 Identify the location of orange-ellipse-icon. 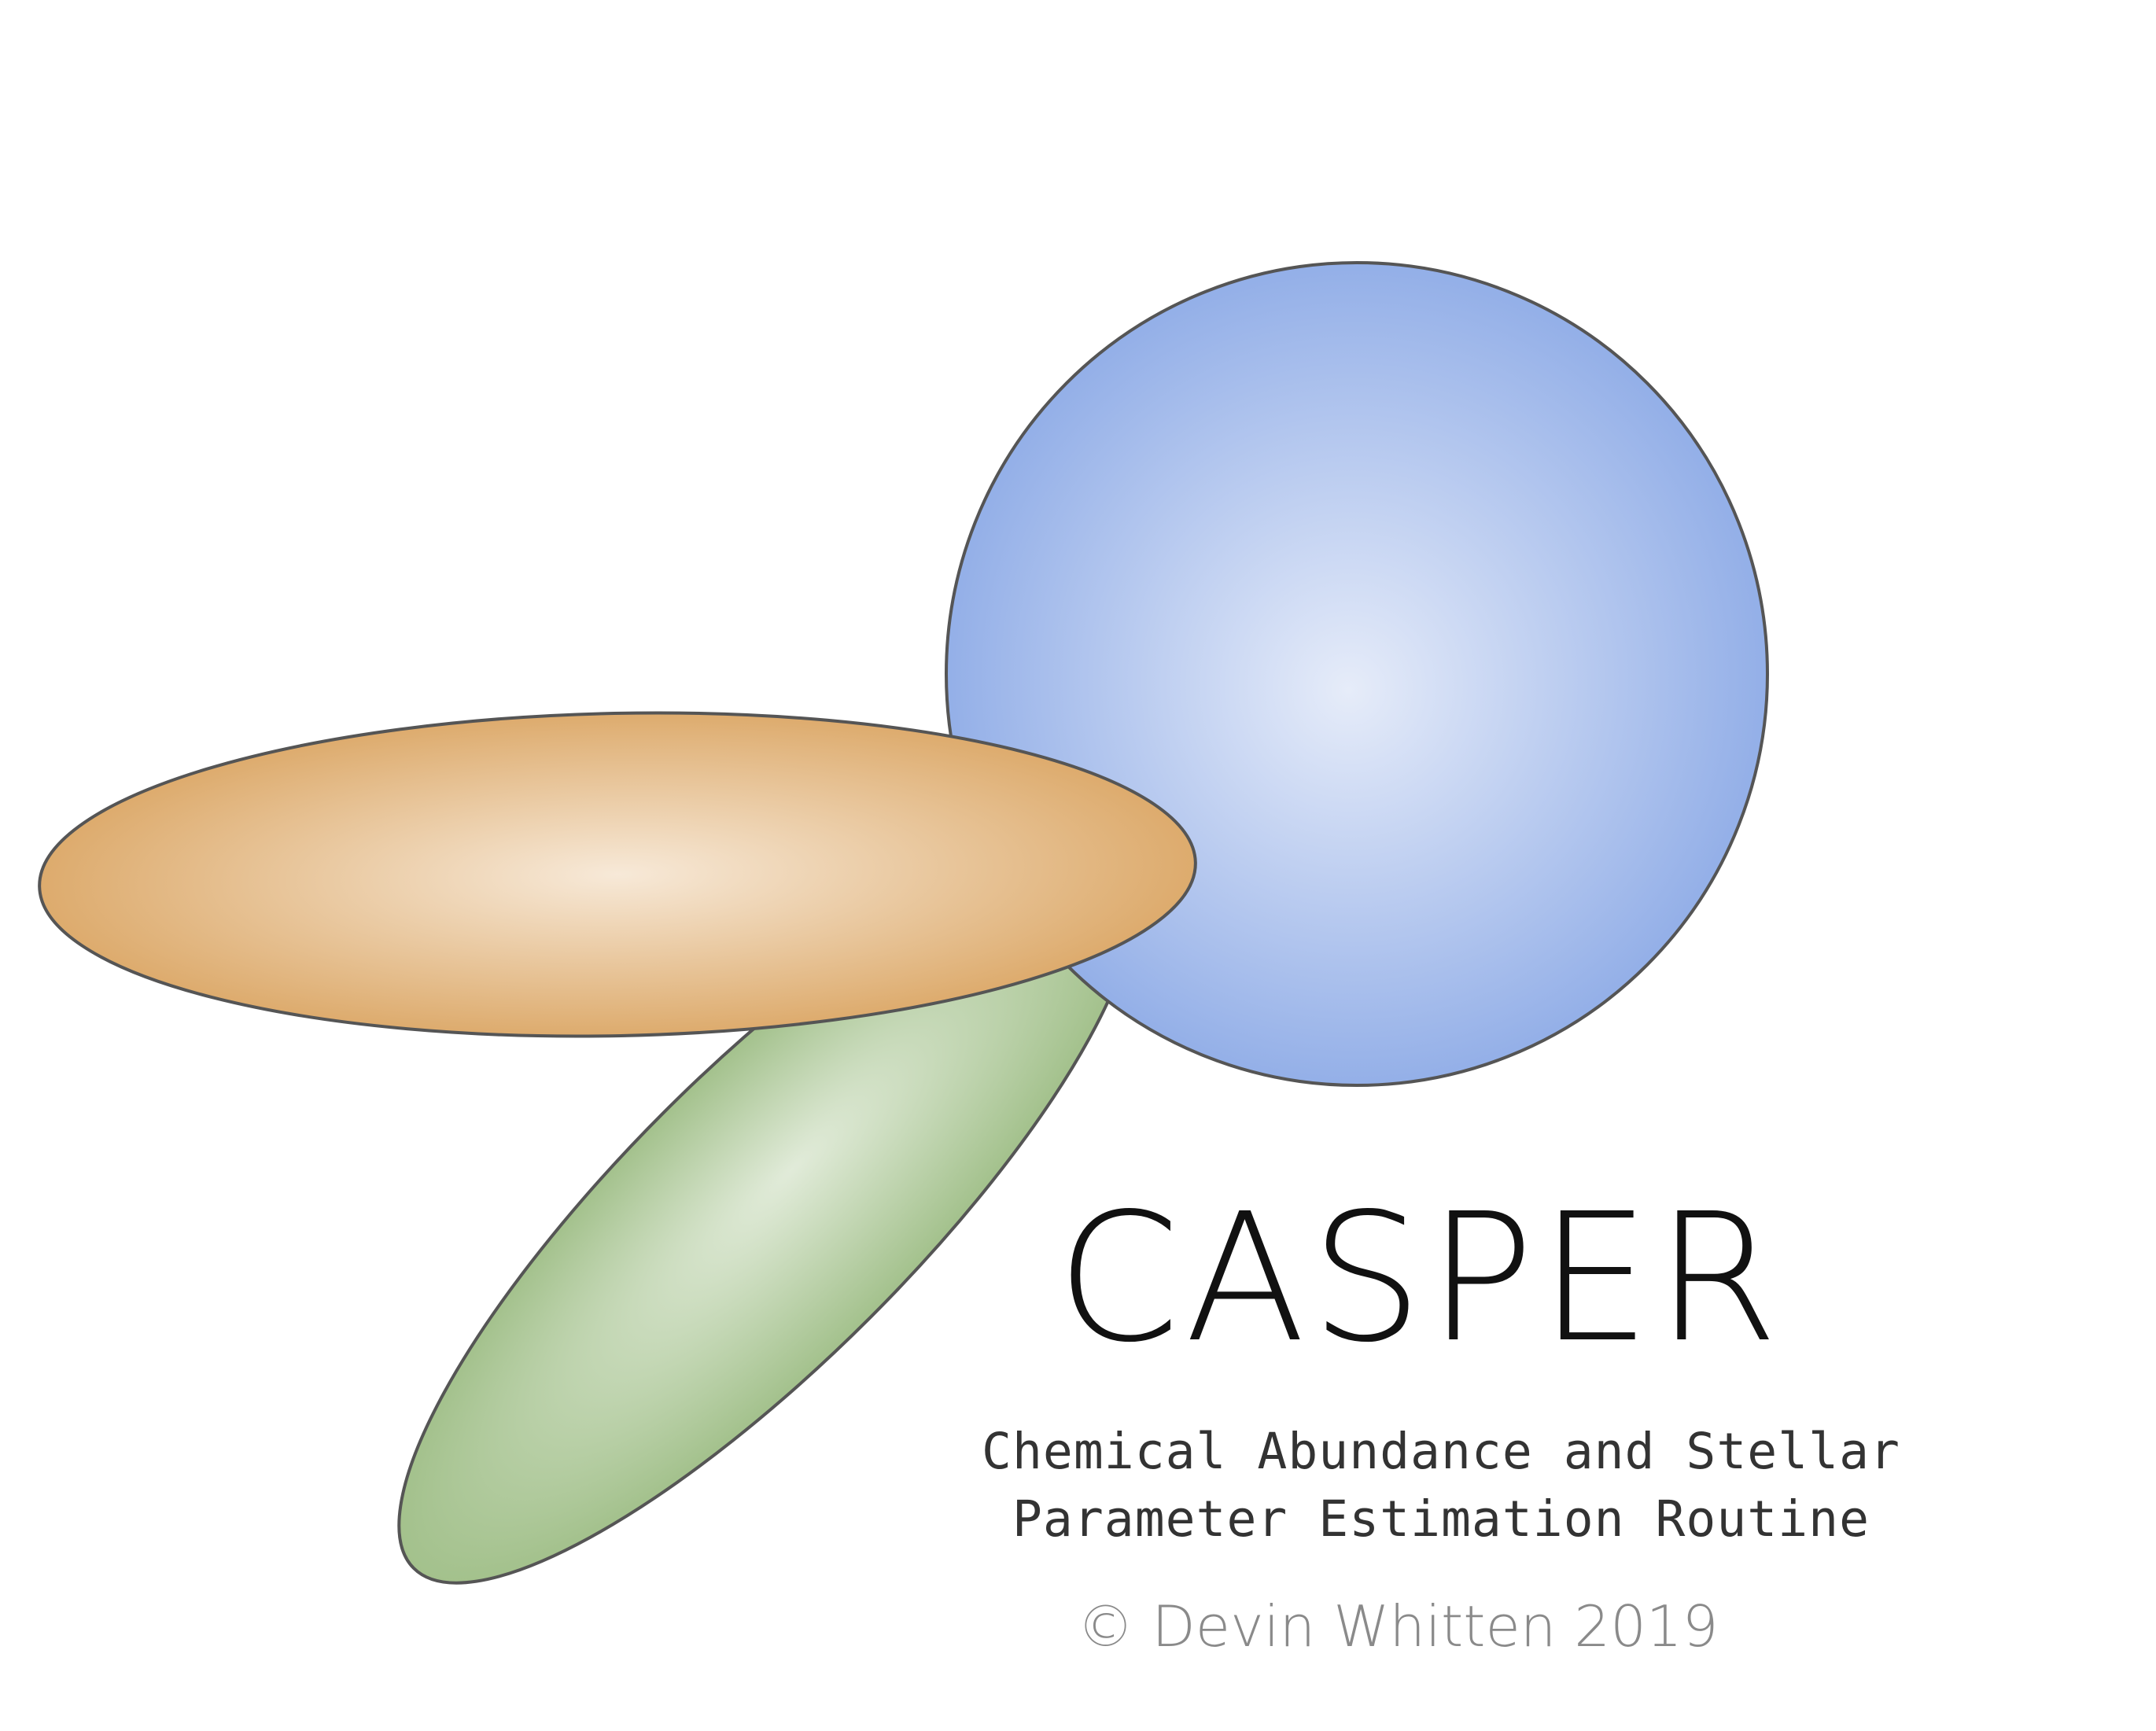
(618, 875).